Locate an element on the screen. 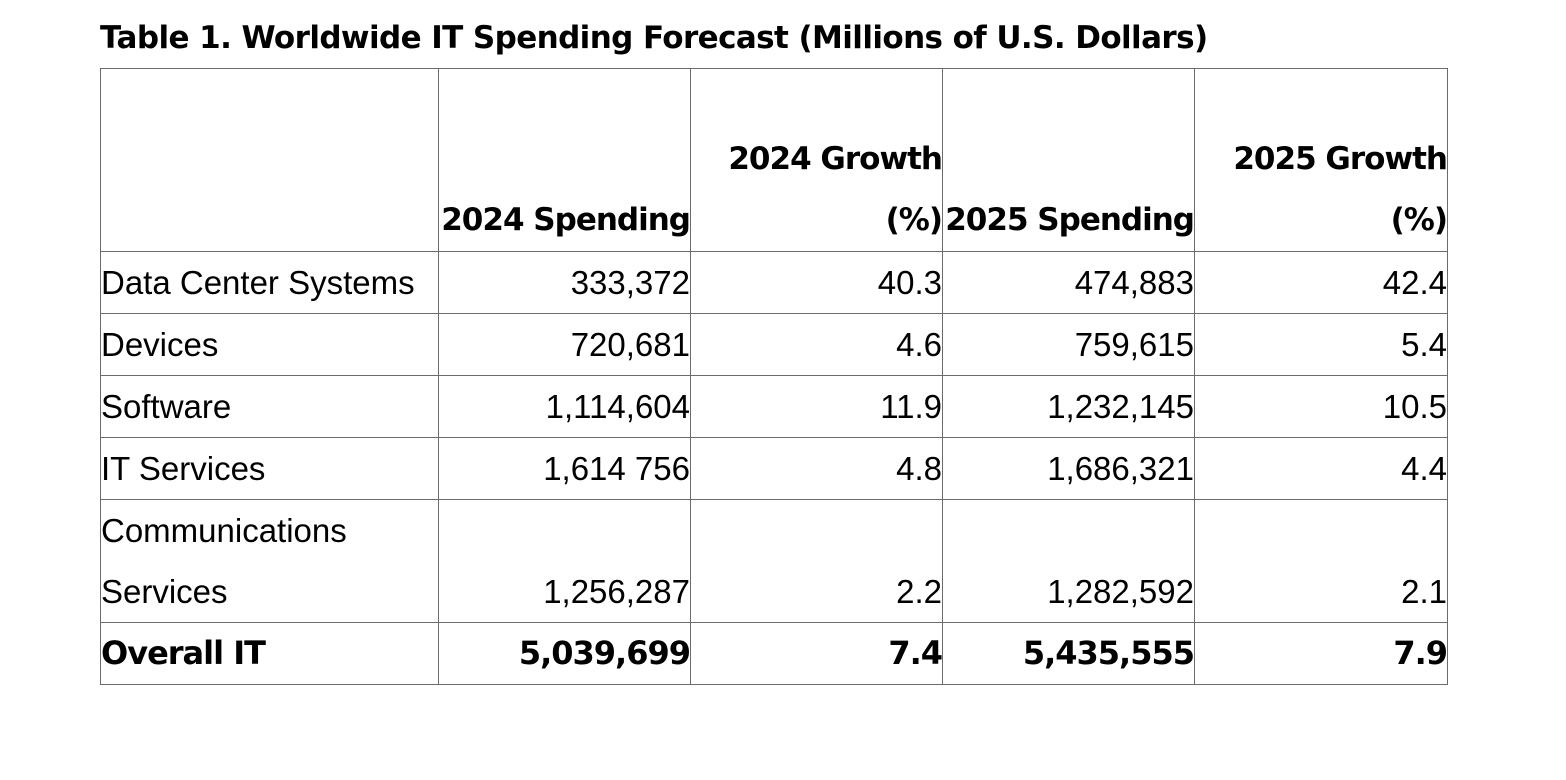 The width and height of the screenshot is (1566, 780). total-growth-2025-cell: 7.9 is located at coordinates (1321, 653).